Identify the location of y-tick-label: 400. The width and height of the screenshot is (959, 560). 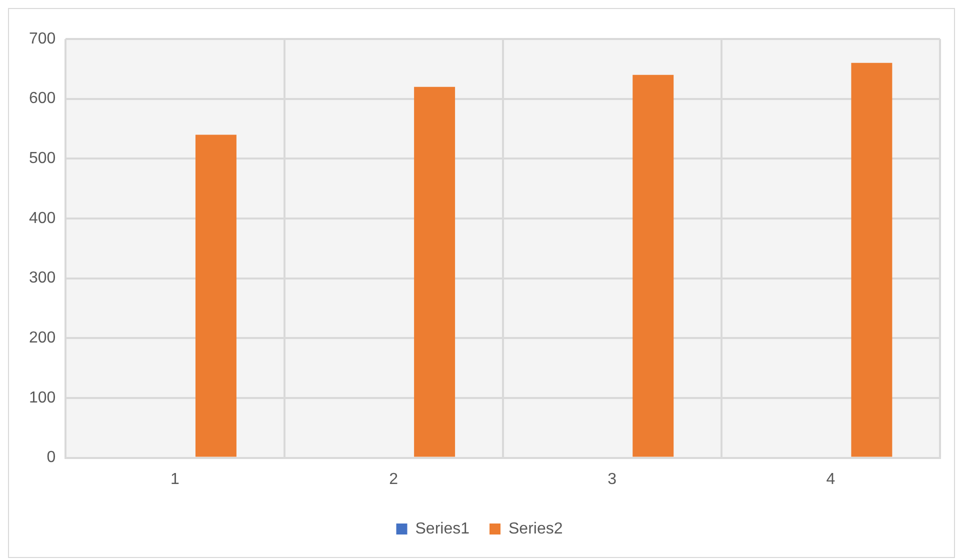
(42, 218).